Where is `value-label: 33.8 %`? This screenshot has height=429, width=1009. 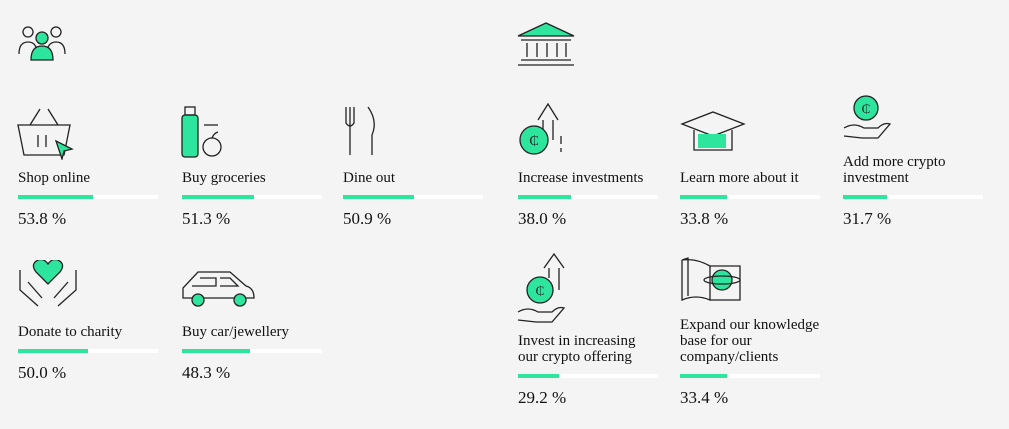
value-label: 33.8 % is located at coordinates (704, 218).